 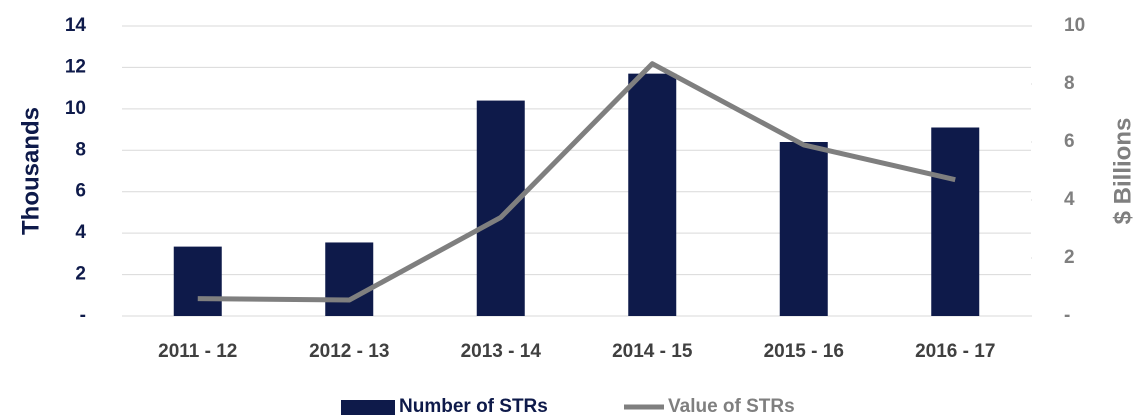 What do you see at coordinates (80, 232) in the screenshot?
I see `y-tick-label: 4` at bounding box center [80, 232].